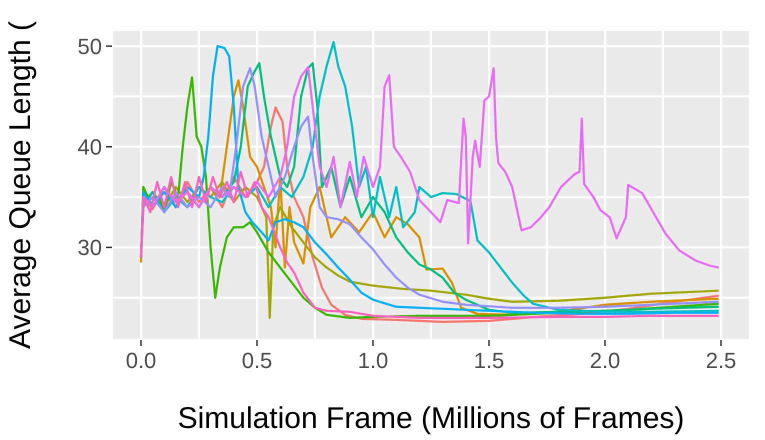  I want to click on x-tick-label: 2.0, so click(605, 360).